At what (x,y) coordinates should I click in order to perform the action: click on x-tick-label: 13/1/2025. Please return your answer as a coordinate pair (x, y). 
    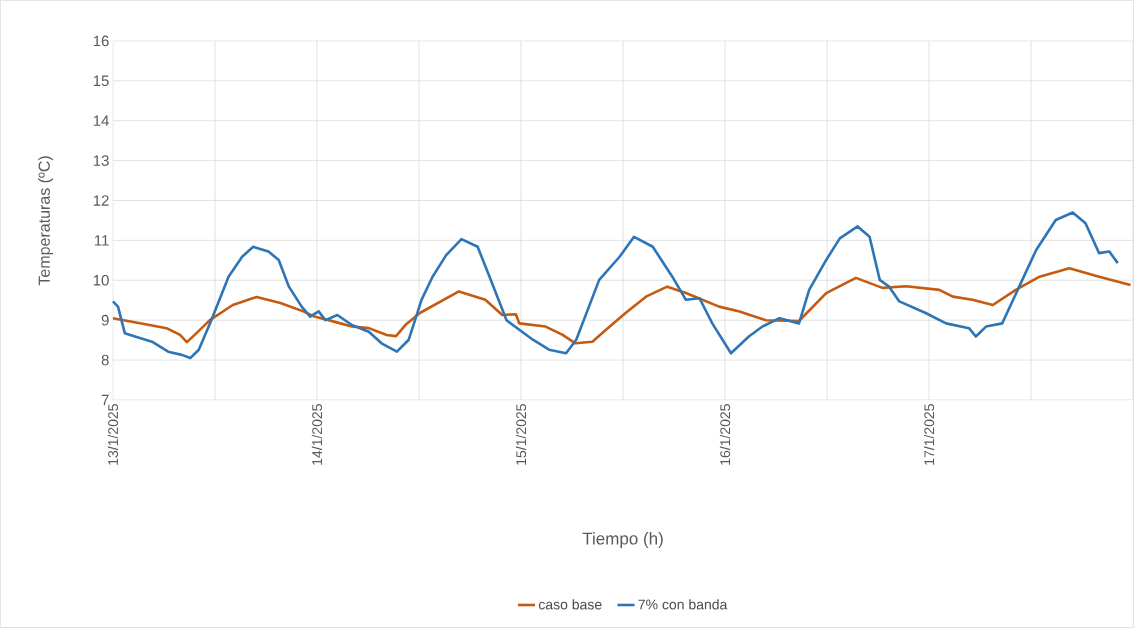
    Looking at the image, I should click on (113, 434).